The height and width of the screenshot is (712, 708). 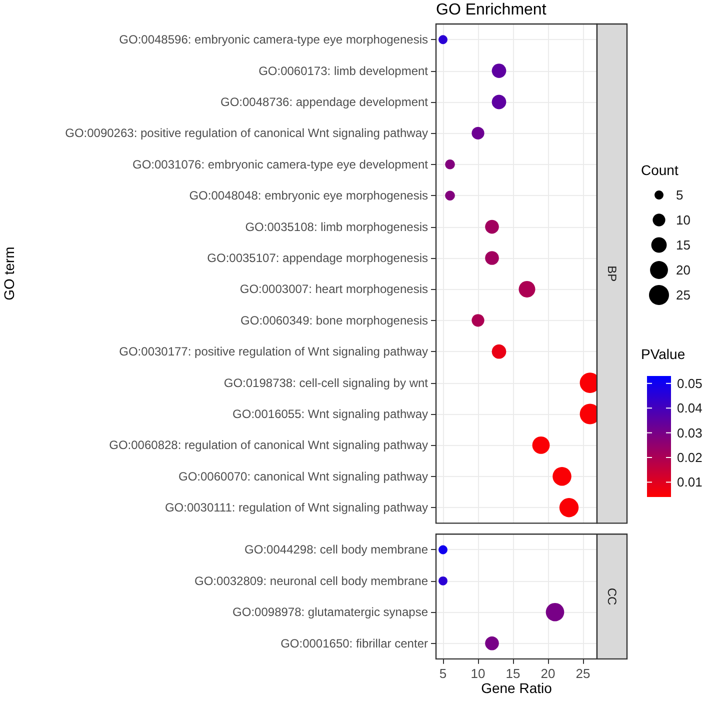 I want to click on y-tick-label: GO:0016055: Wnt signaling pathway, so click(x=330, y=414).